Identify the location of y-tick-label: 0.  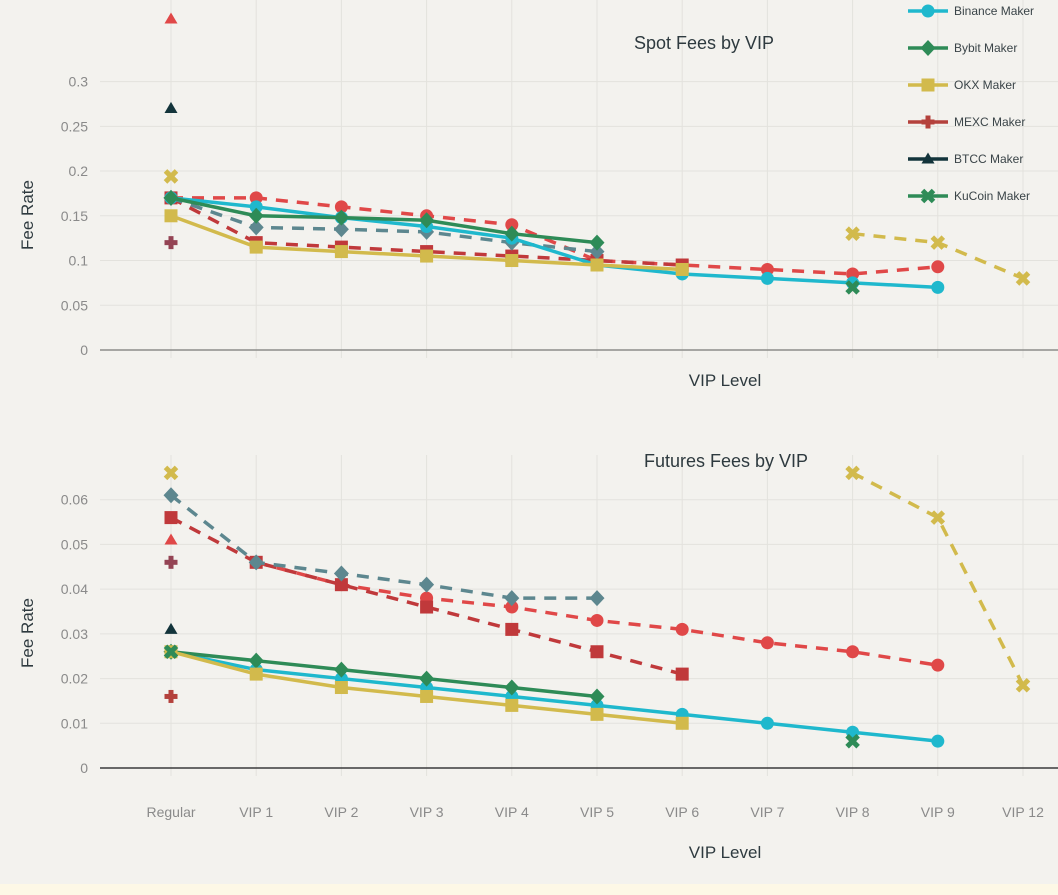
(84, 350).